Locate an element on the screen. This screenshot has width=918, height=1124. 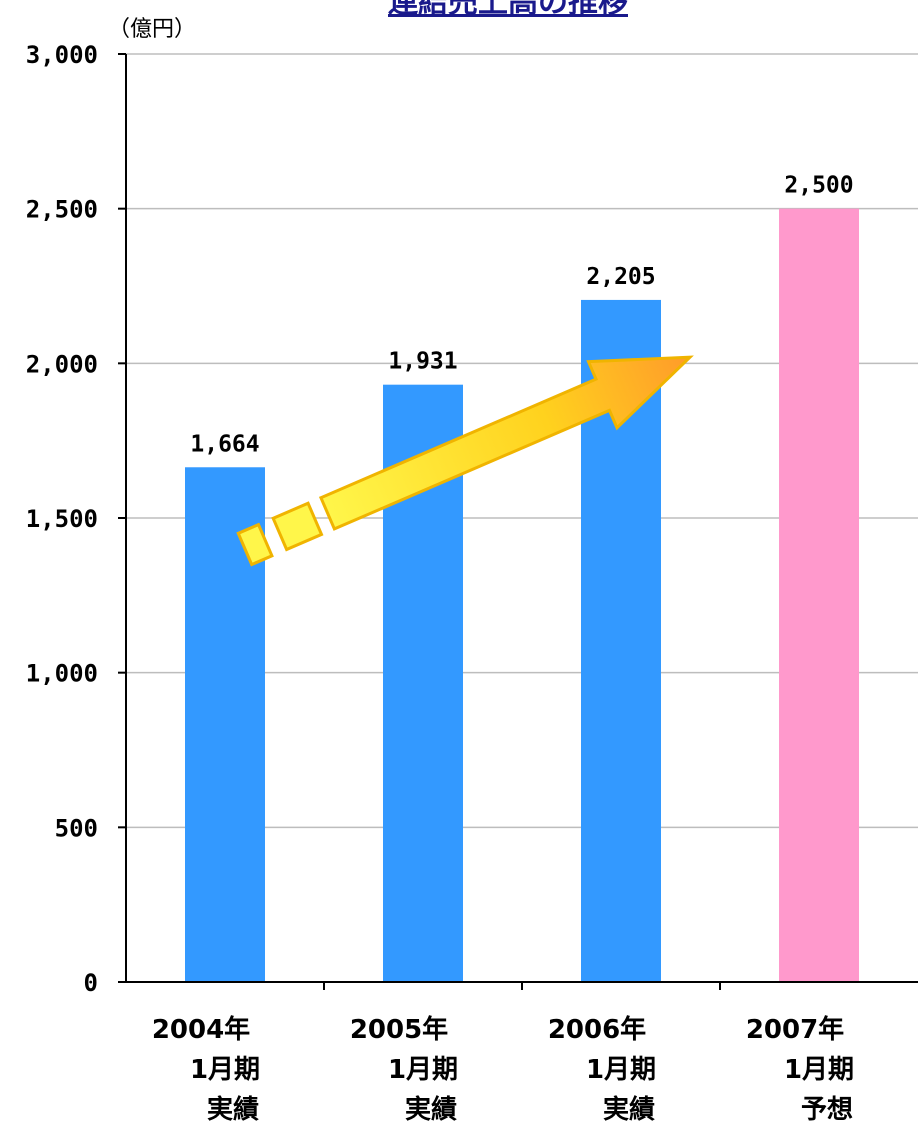
category-label-2-line-1: 1月期 is located at coordinates (621, 1070).